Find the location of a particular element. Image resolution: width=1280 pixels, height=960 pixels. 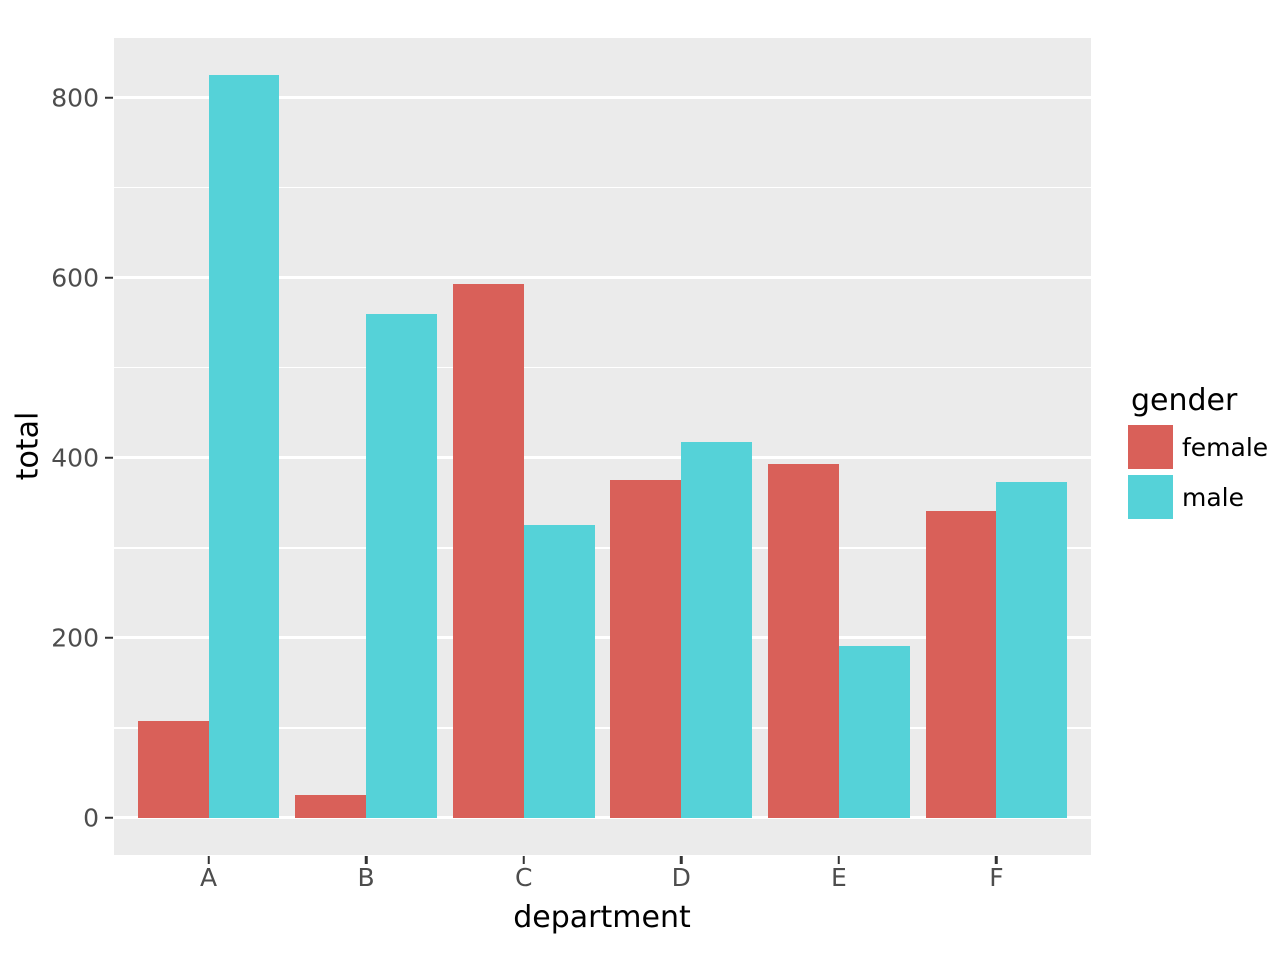

x-tick-label-D: D is located at coordinates (681, 877).